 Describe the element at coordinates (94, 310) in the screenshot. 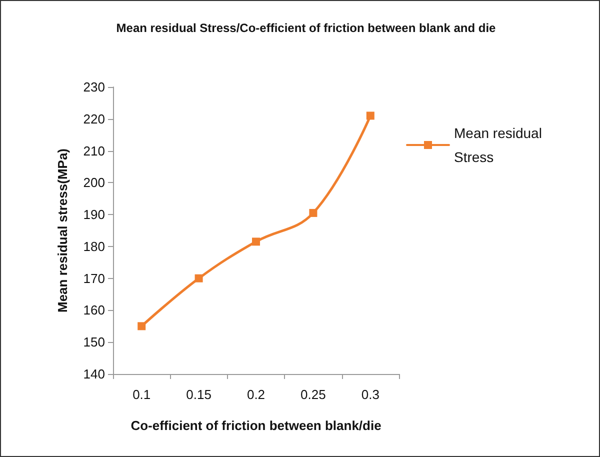

I see `y-tick-label: 160` at that location.